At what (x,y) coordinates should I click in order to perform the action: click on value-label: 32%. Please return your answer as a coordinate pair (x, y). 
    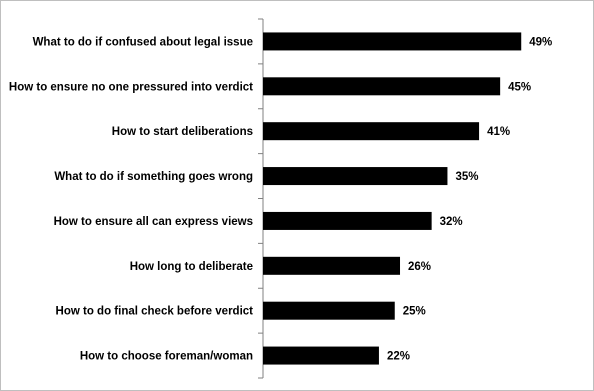
    Looking at the image, I should click on (451, 222).